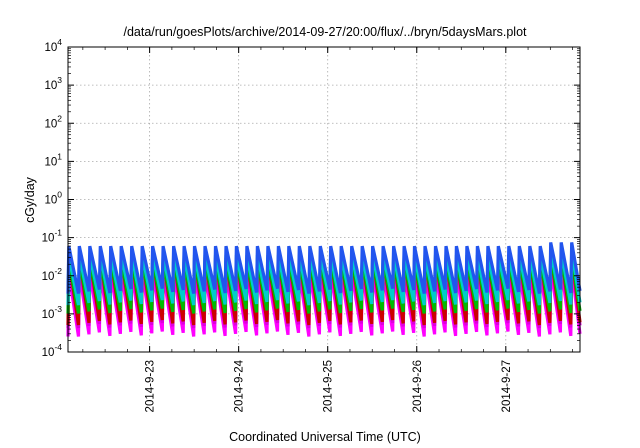 The image size is (640, 448). I want to click on y-tick-exponent: 3, so click(59, 80).